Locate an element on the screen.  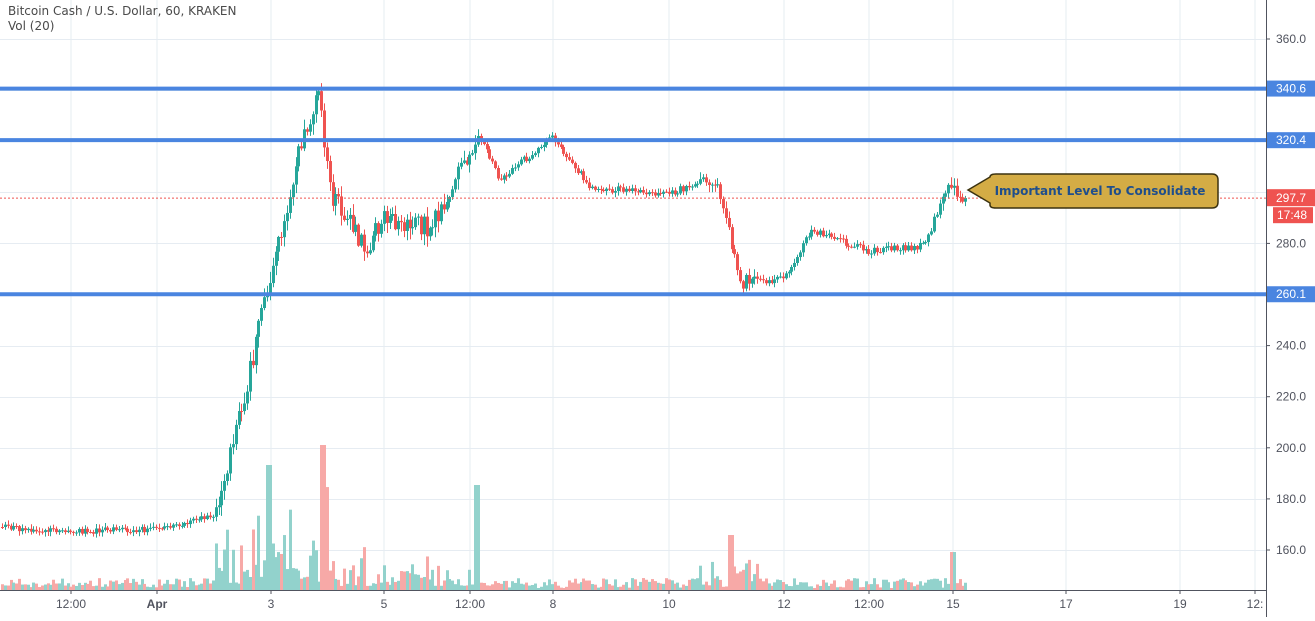
price-tick-label: 240.0 is located at coordinates (1291, 346).